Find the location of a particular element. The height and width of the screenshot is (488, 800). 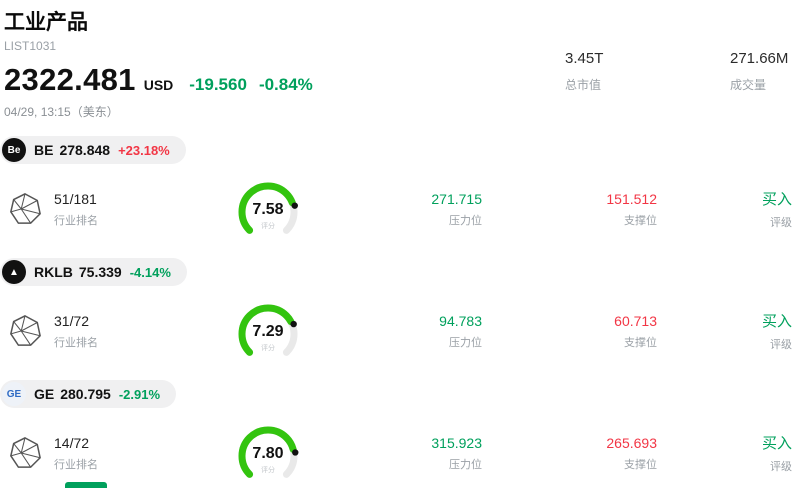

stock-price: 278.848 is located at coordinates (85, 150).